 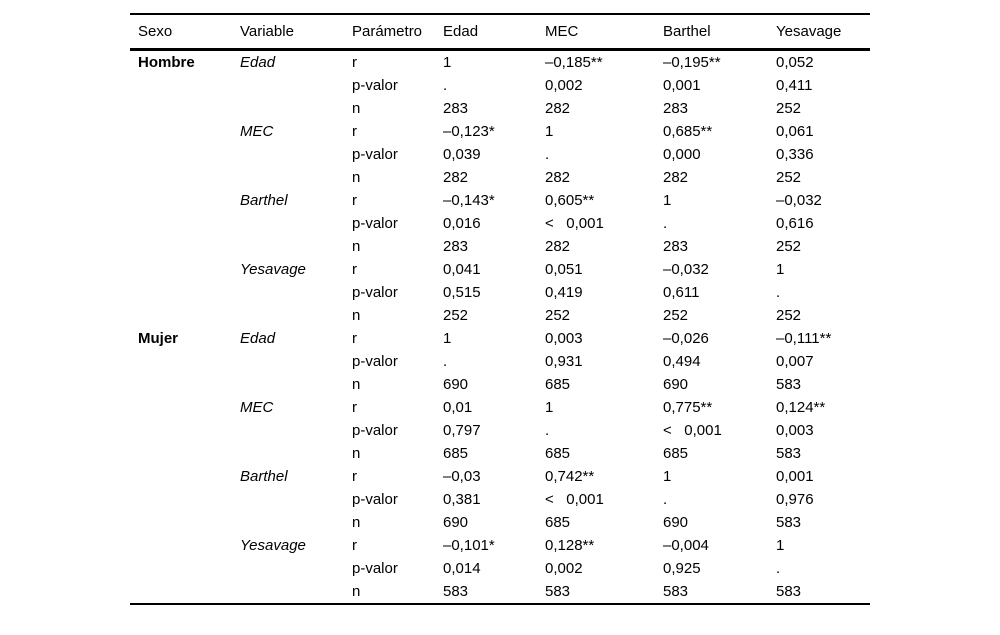 I want to click on column-header-sexo: Sexo, so click(x=185, y=32).